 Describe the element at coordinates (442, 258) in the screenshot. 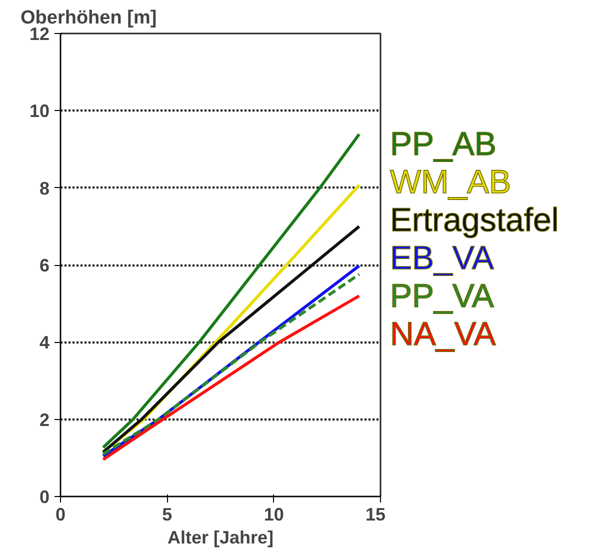

I see `series-label: EB_VA` at that location.